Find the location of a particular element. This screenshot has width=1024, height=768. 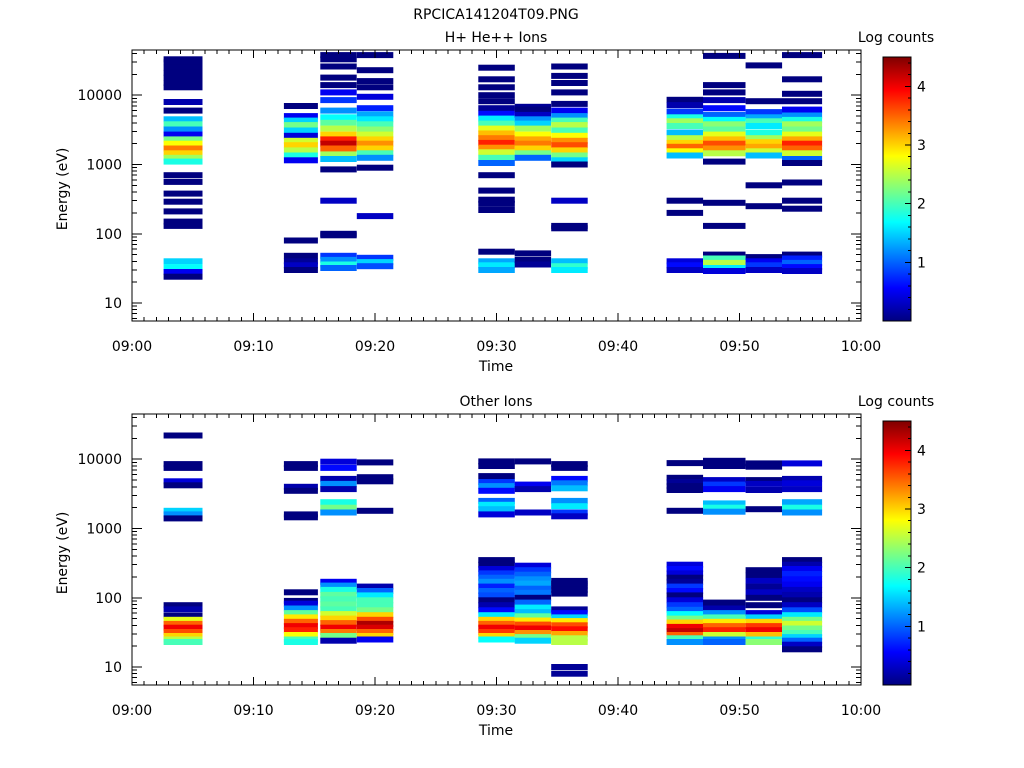

colorbar-tick-label: 2 is located at coordinates (921, 205).